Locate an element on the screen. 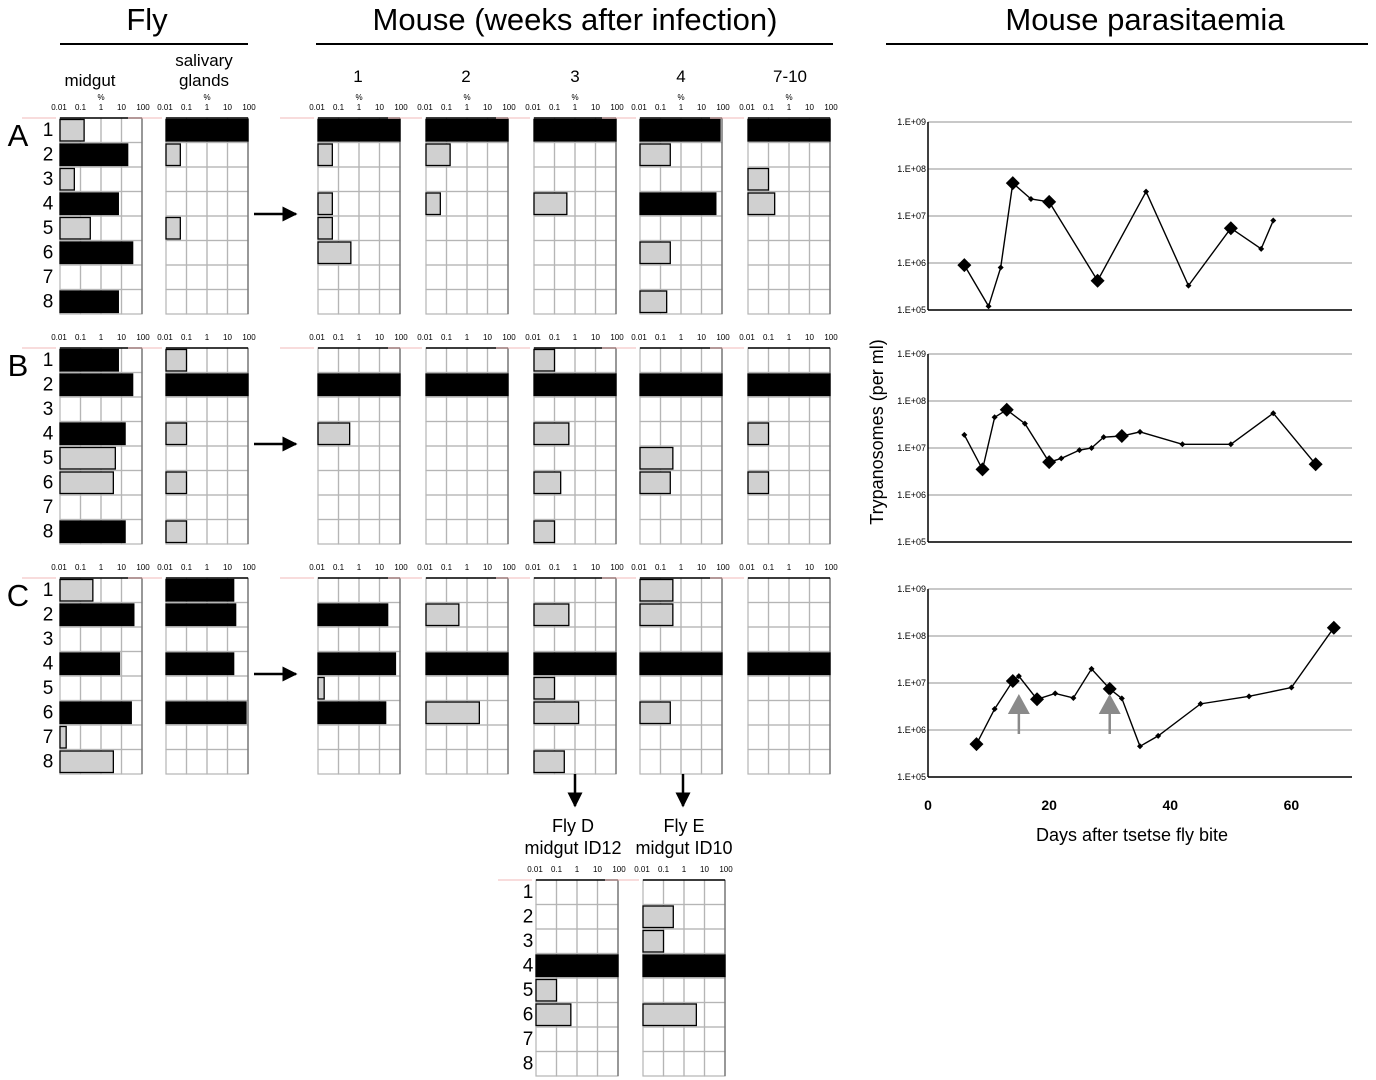 The height and width of the screenshot is (1080, 1376). col-label-week-1: 1 is located at coordinates (357, 76).